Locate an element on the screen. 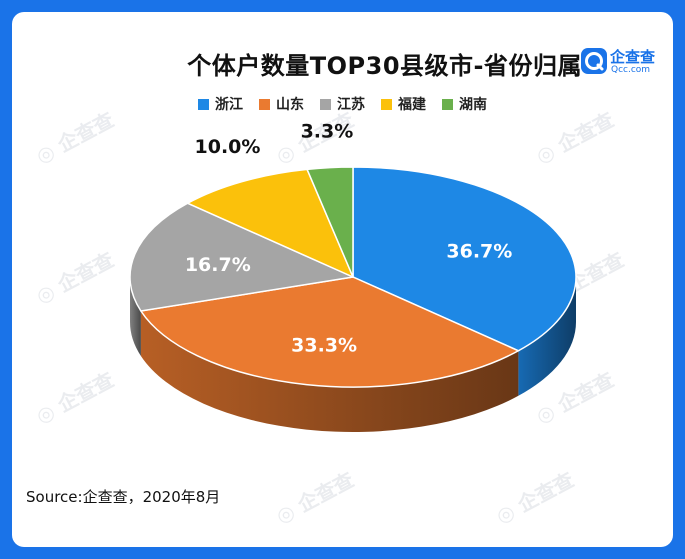 This screenshot has width=685, height=559. pie-slice-浙江 is located at coordinates (464, 259).